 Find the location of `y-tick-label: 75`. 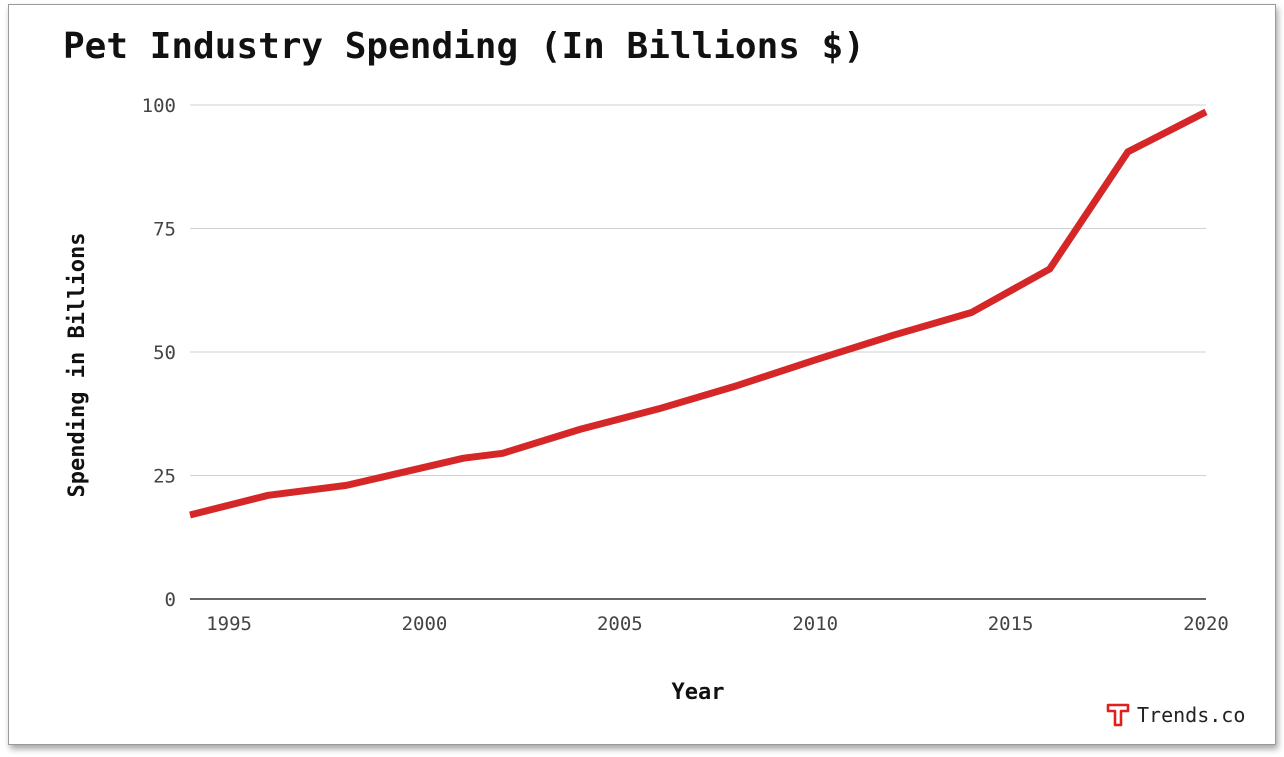

y-tick-label: 75 is located at coordinates (164, 230).